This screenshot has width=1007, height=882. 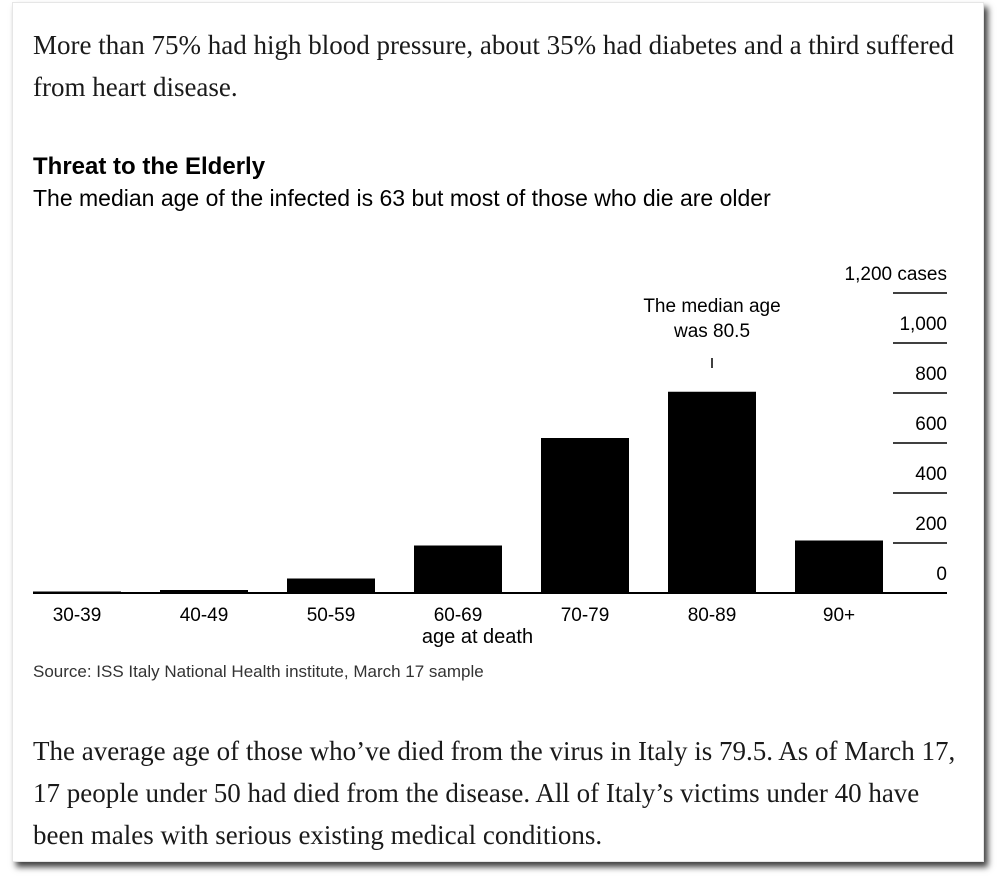 What do you see at coordinates (941, 574) in the screenshot?
I see `y-tick-label: 0` at bounding box center [941, 574].